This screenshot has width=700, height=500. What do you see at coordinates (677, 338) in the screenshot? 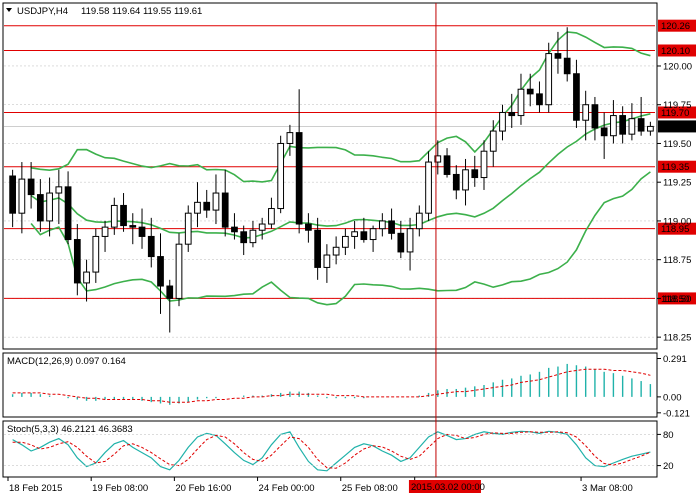
I see `price-tick-label: 118.25` at bounding box center [677, 338].